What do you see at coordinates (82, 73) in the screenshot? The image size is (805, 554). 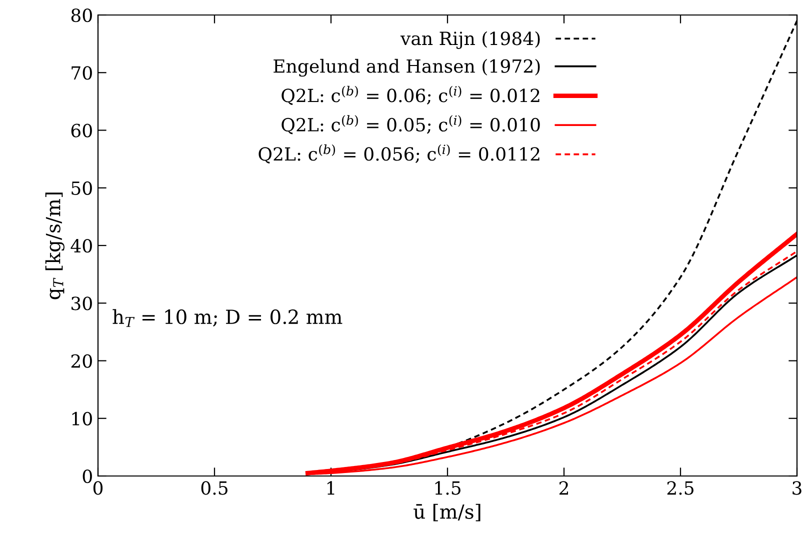 I see `y-tick-label: 70` at bounding box center [82, 73].